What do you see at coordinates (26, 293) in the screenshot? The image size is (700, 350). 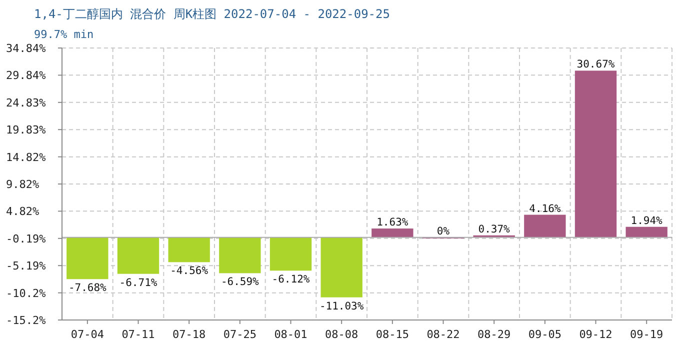 I see `y-tick-label: -10.2%` at bounding box center [26, 293].